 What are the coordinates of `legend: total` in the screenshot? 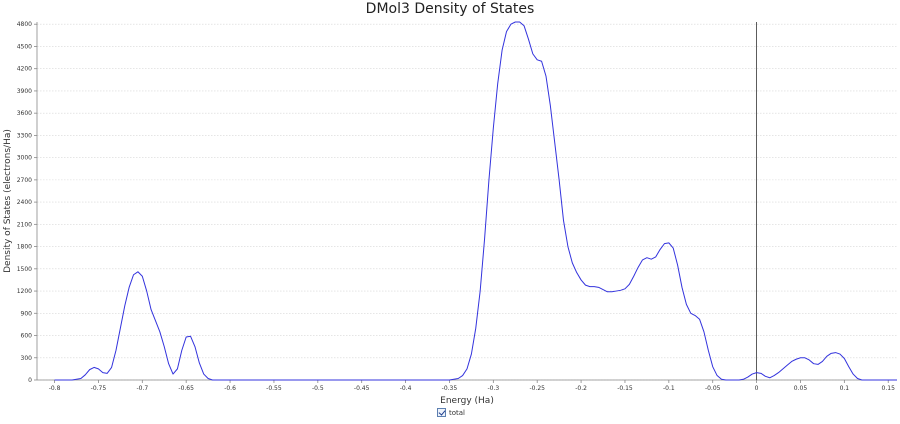 It's located at (451, 412).